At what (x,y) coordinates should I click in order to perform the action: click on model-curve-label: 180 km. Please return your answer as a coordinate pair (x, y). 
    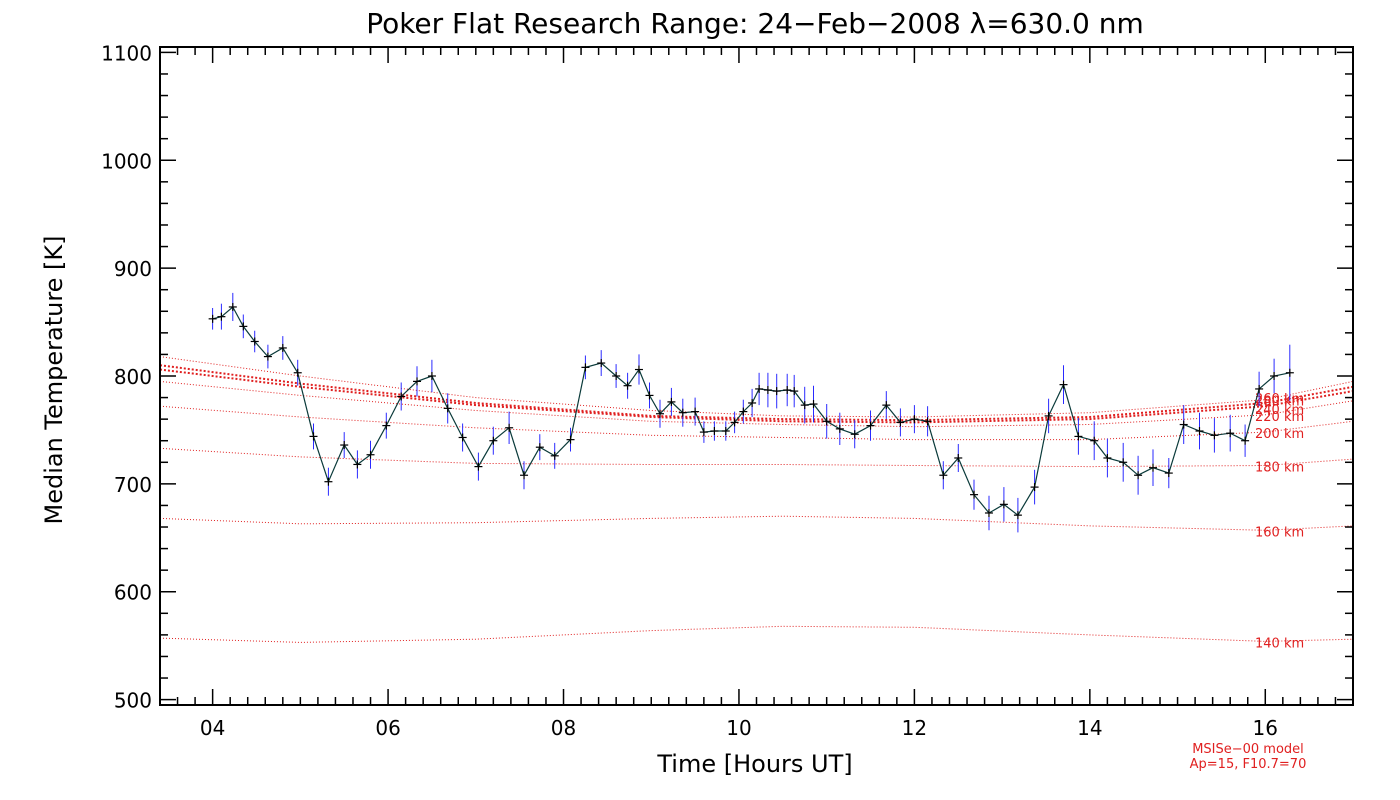
    Looking at the image, I should click on (1279, 468).